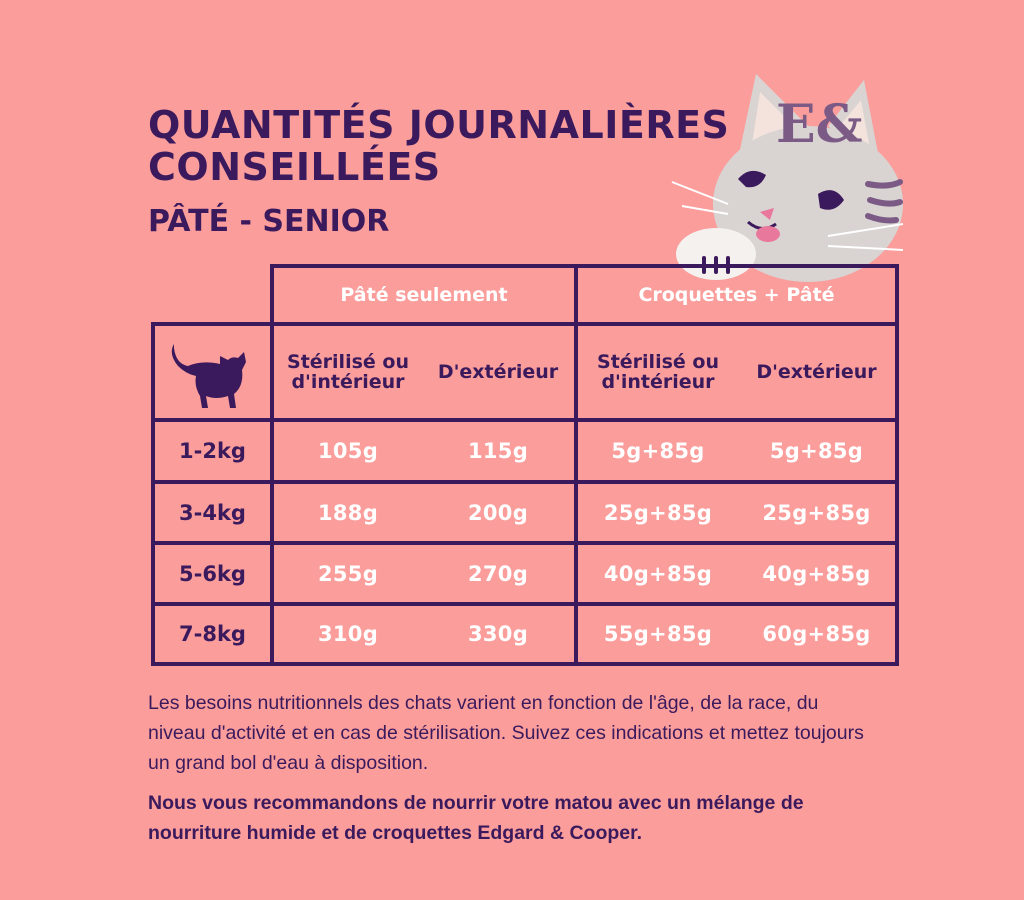 This screenshot has height=900, width=1024. Describe the element at coordinates (212, 451) in the screenshot. I see `weight-label: 1-2kg` at that location.